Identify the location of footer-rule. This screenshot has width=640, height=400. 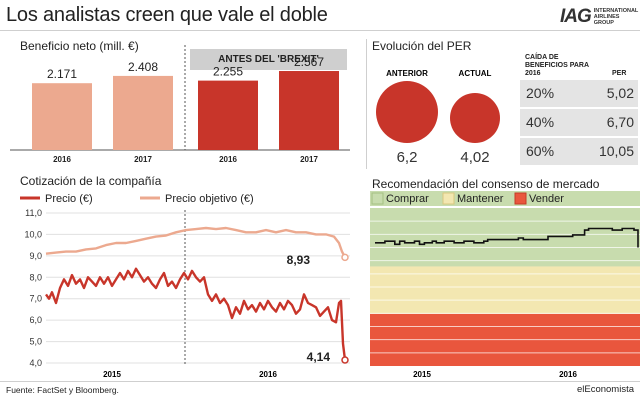
(320, 381).